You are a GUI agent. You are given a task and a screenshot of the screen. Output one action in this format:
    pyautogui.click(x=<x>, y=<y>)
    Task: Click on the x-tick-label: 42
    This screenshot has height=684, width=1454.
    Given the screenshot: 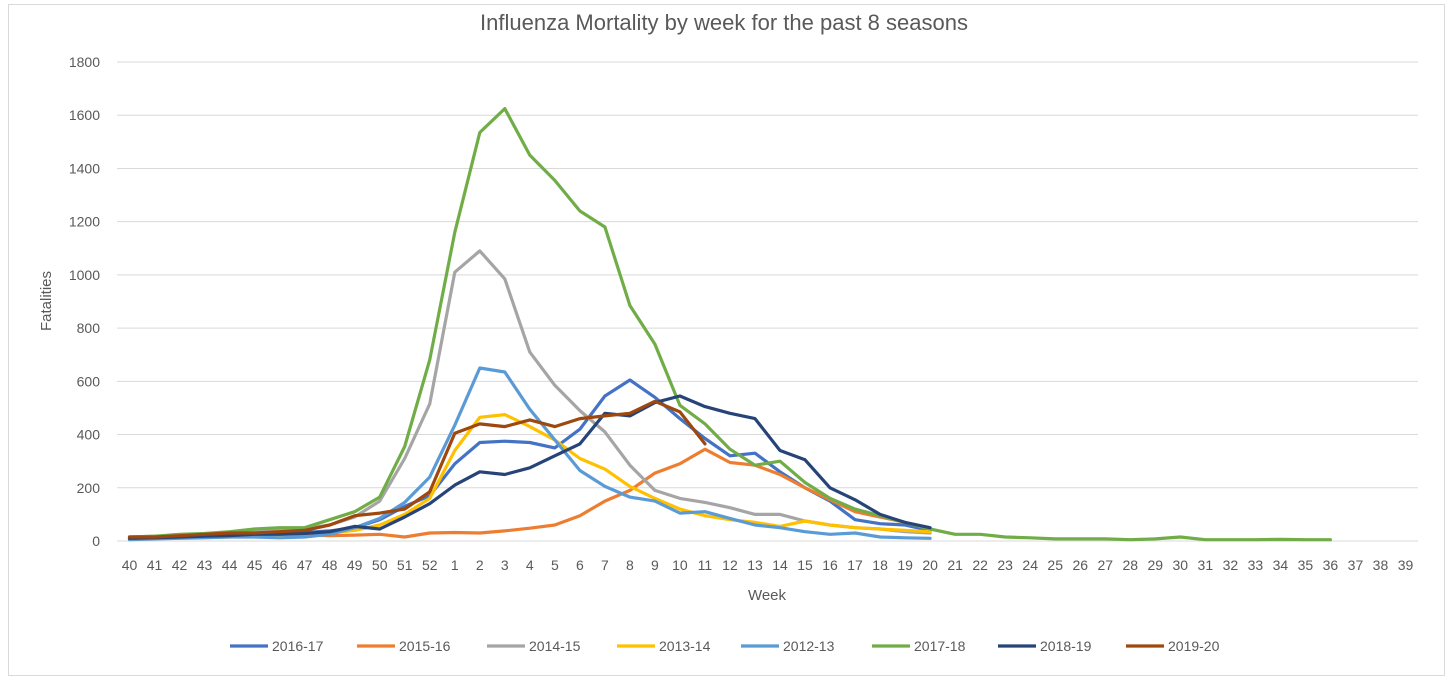 What is the action you would take?
    pyautogui.click(x=180, y=565)
    